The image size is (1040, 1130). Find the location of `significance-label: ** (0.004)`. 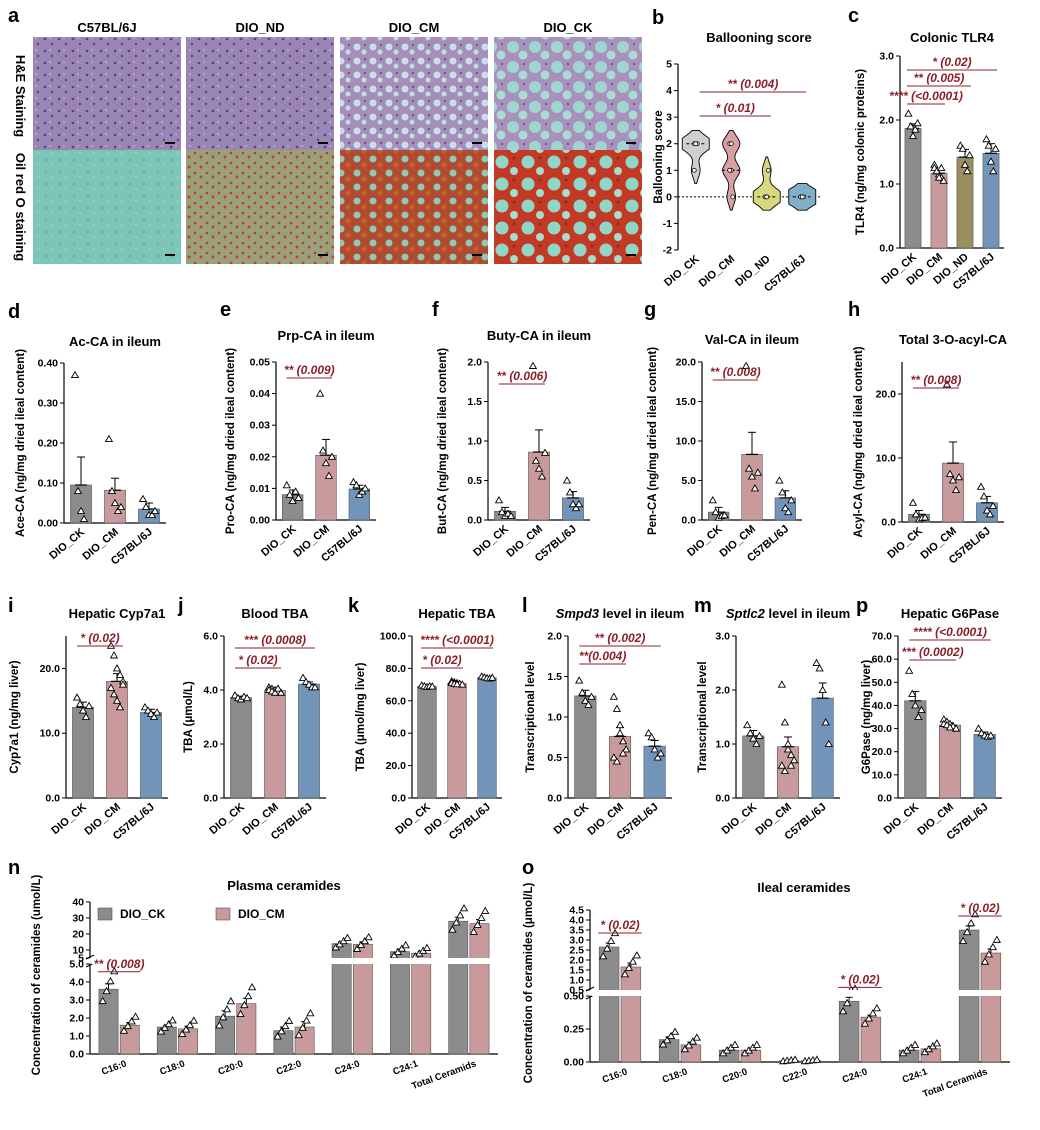

significance-label: ** (0.004) is located at coordinates (753, 84).